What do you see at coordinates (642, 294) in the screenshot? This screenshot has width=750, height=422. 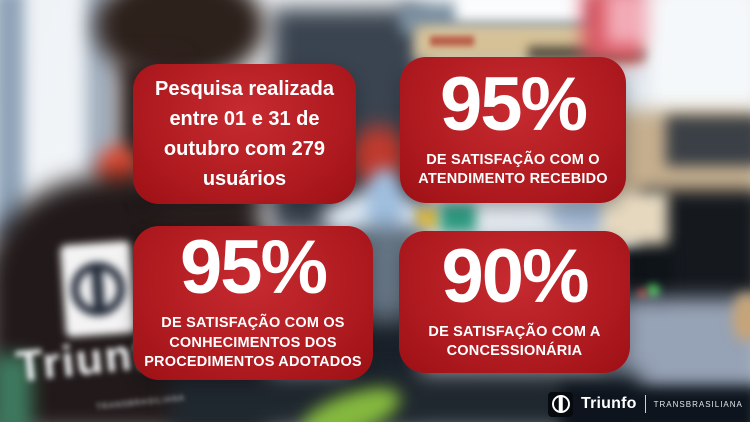 I see `bg-red-led` at bounding box center [642, 294].